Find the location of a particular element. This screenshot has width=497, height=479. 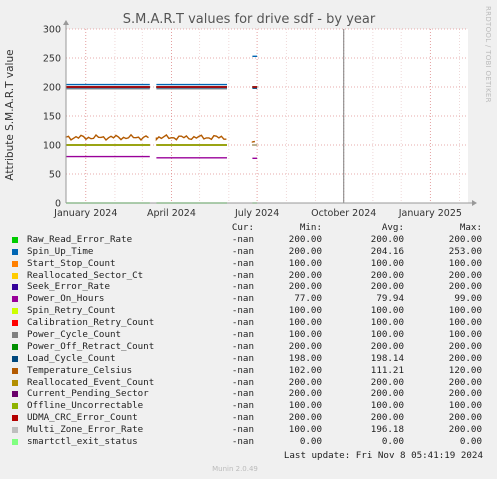

legend-label: Spin_Retry_Count is located at coordinates (71, 311).